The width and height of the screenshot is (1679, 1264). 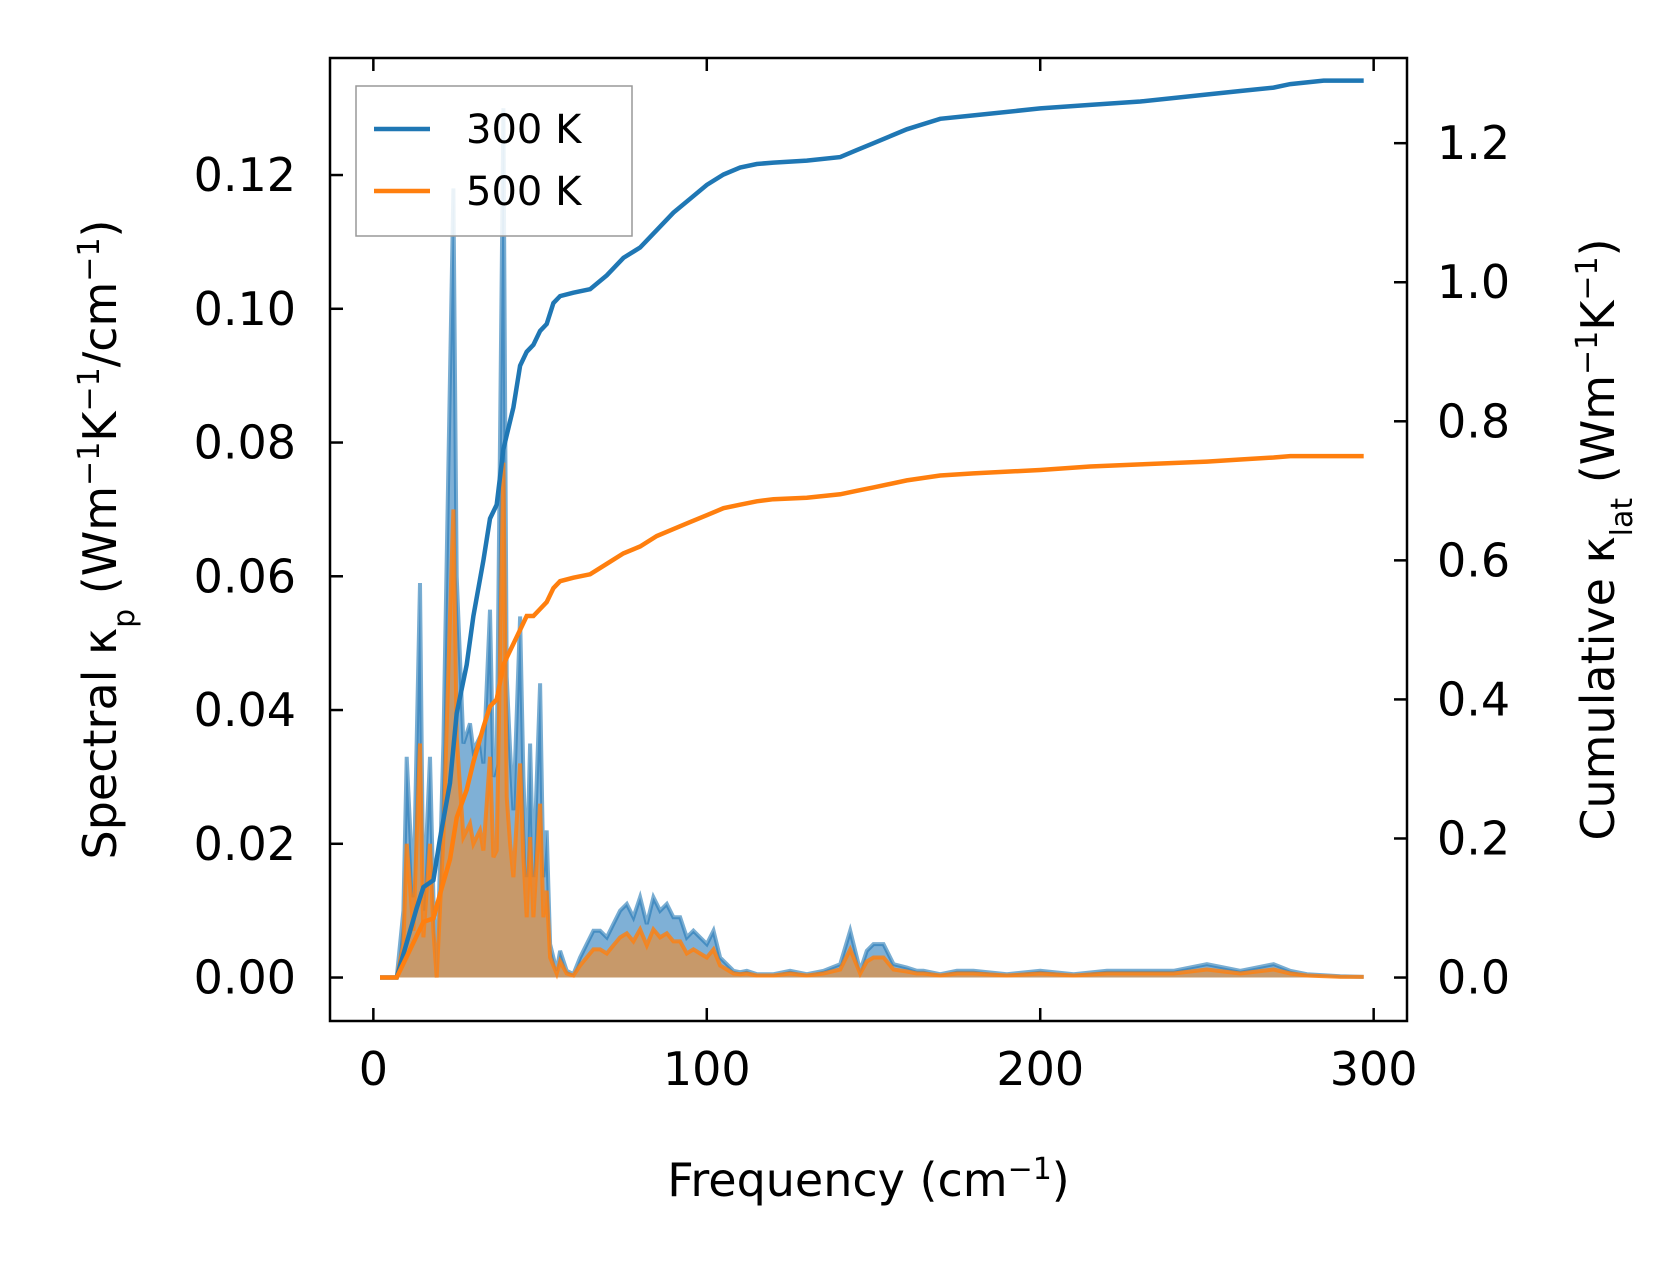 What do you see at coordinates (245, 443) in the screenshot?
I see `y-left-tick-label: 0.08` at bounding box center [245, 443].